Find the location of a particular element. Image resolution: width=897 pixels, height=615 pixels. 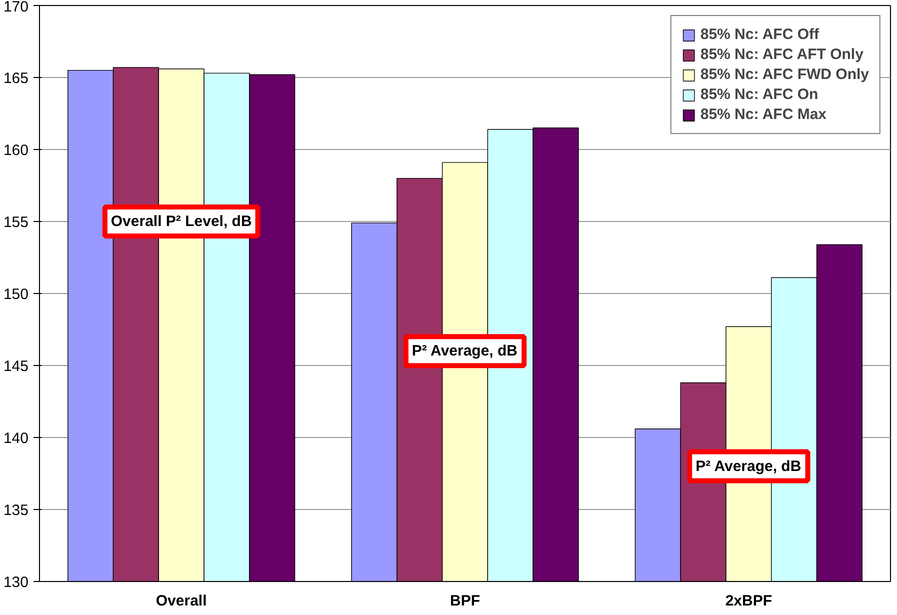

y-tick-label: 170 is located at coordinates (16, 8).